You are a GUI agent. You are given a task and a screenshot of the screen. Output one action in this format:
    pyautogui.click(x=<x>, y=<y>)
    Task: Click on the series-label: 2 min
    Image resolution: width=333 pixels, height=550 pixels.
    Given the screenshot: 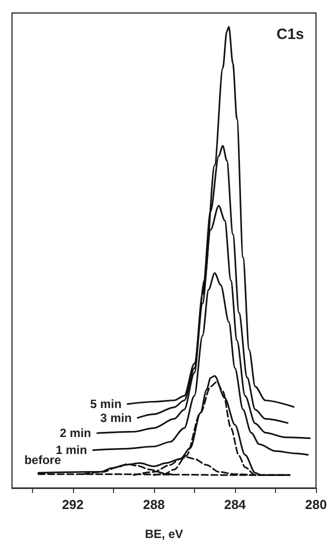 What is the action you would take?
    pyautogui.click(x=76, y=433)
    